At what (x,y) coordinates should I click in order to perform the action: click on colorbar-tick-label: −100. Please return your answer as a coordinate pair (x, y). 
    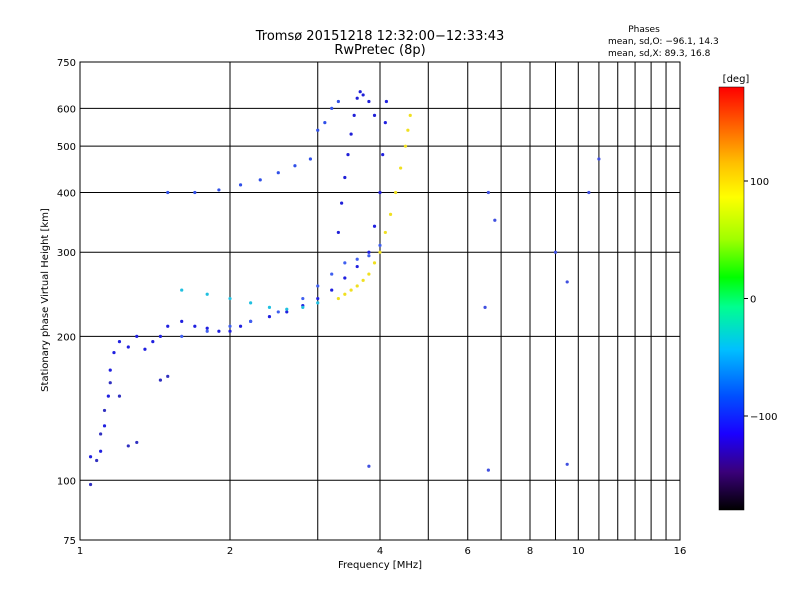
    Looking at the image, I should click on (763, 417).